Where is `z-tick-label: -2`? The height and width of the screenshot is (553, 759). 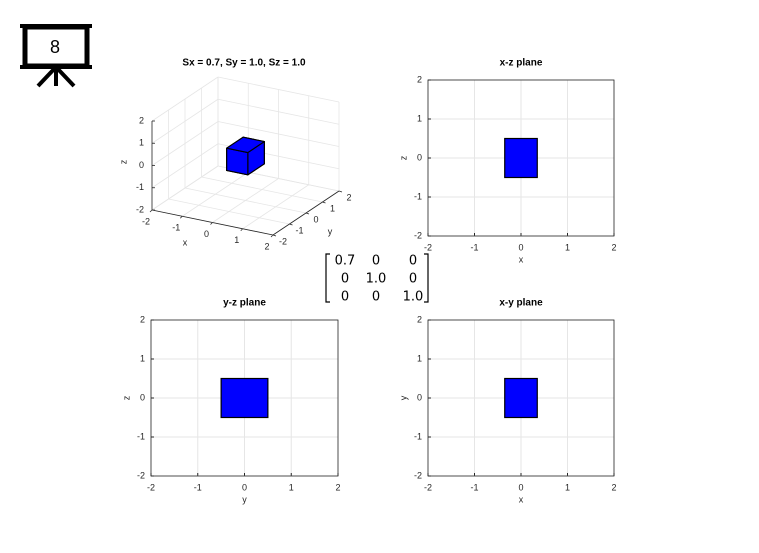 z-tick-label: -2 is located at coordinates (140, 209).